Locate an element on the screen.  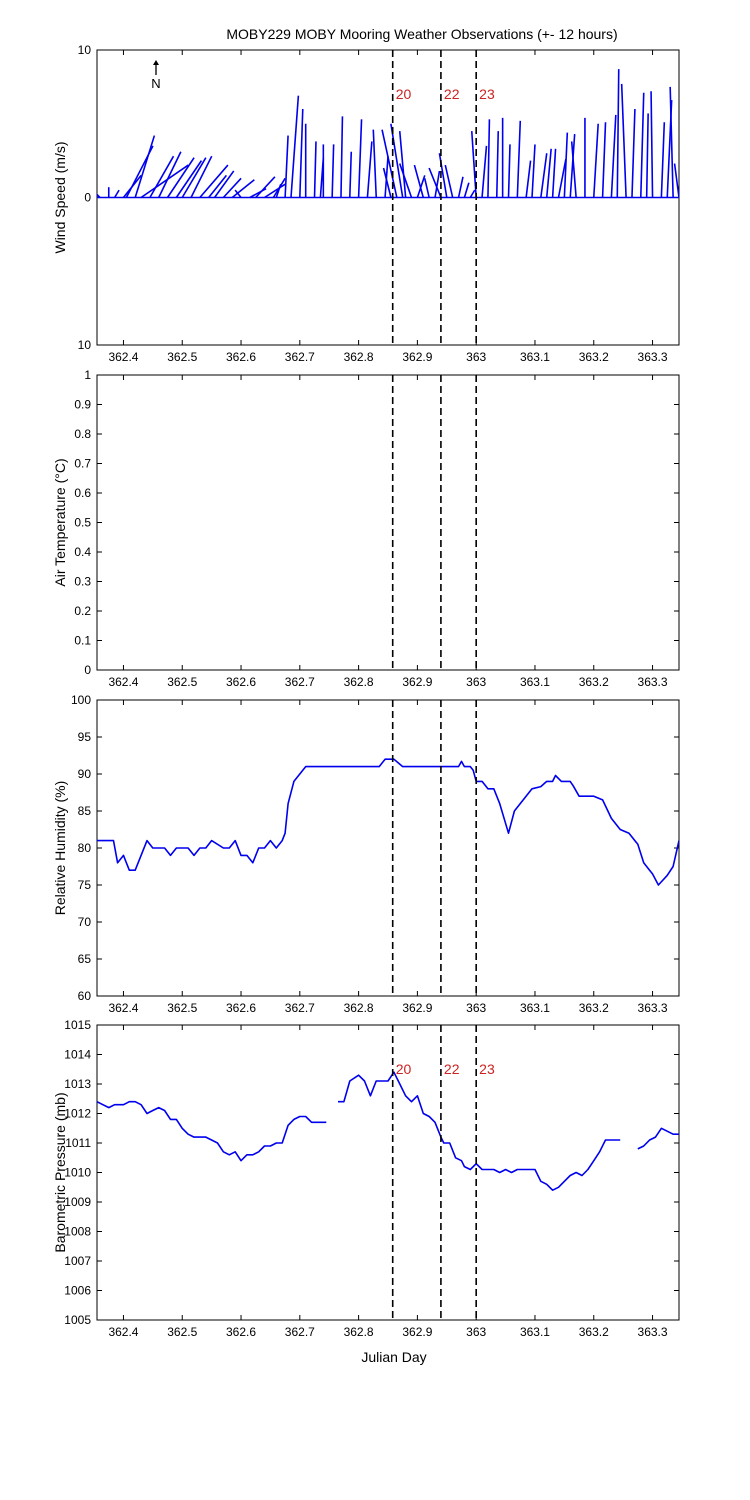
y-tick-label: 0 is located at coordinates (87, 198).